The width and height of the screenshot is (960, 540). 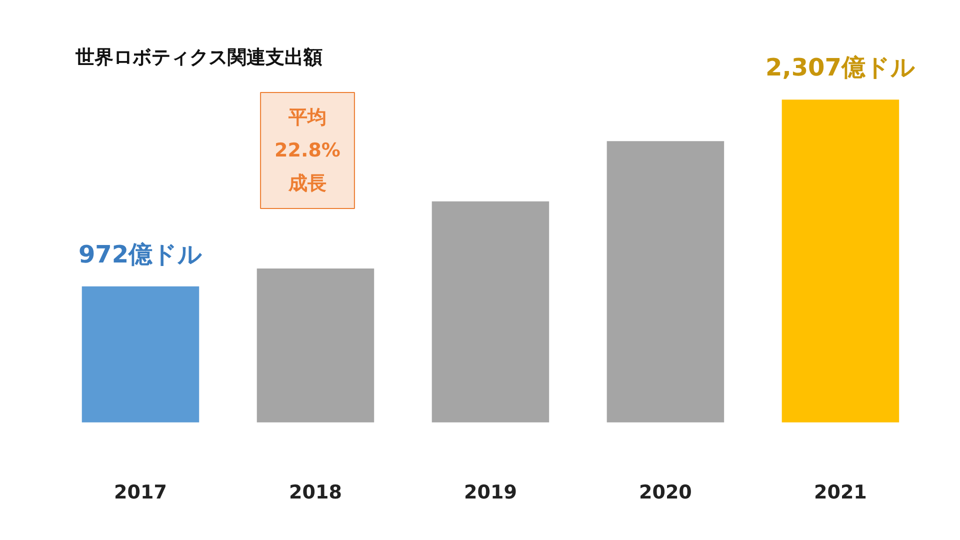 I want to click on chart-title: 世界ロボティクス関連支出額, so click(x=198, y=57).